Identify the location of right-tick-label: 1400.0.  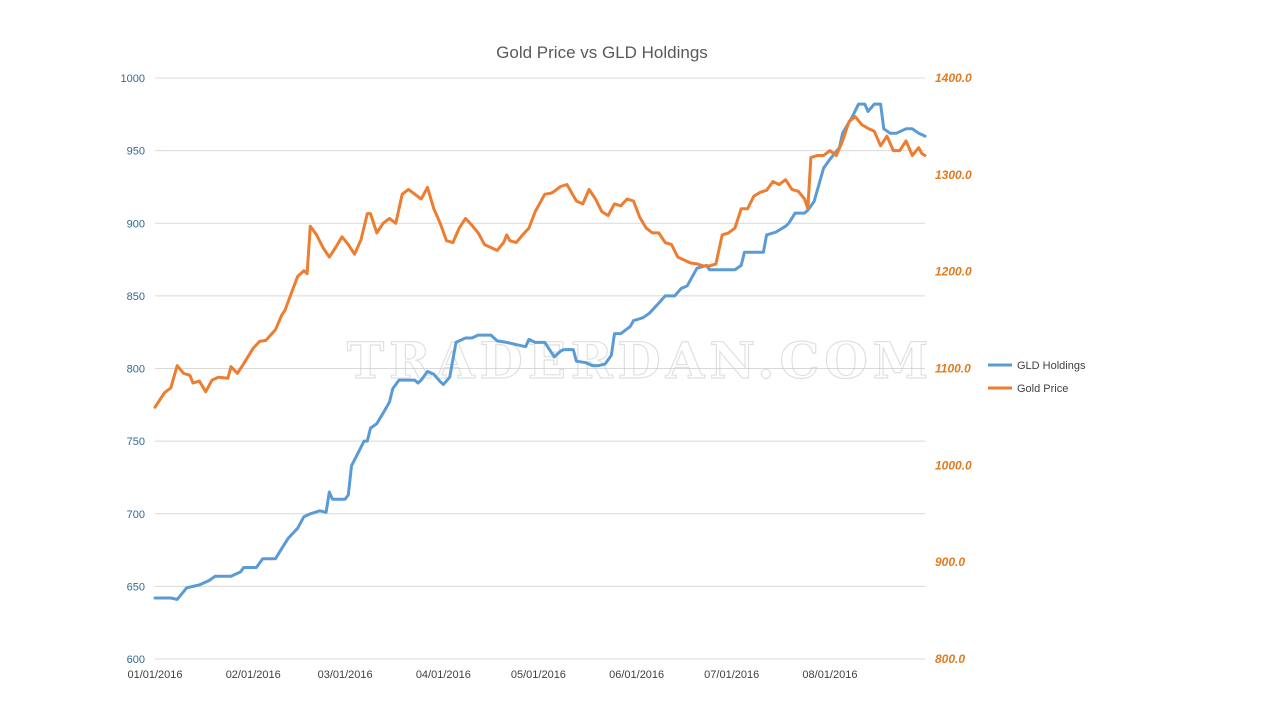
(953, 78).